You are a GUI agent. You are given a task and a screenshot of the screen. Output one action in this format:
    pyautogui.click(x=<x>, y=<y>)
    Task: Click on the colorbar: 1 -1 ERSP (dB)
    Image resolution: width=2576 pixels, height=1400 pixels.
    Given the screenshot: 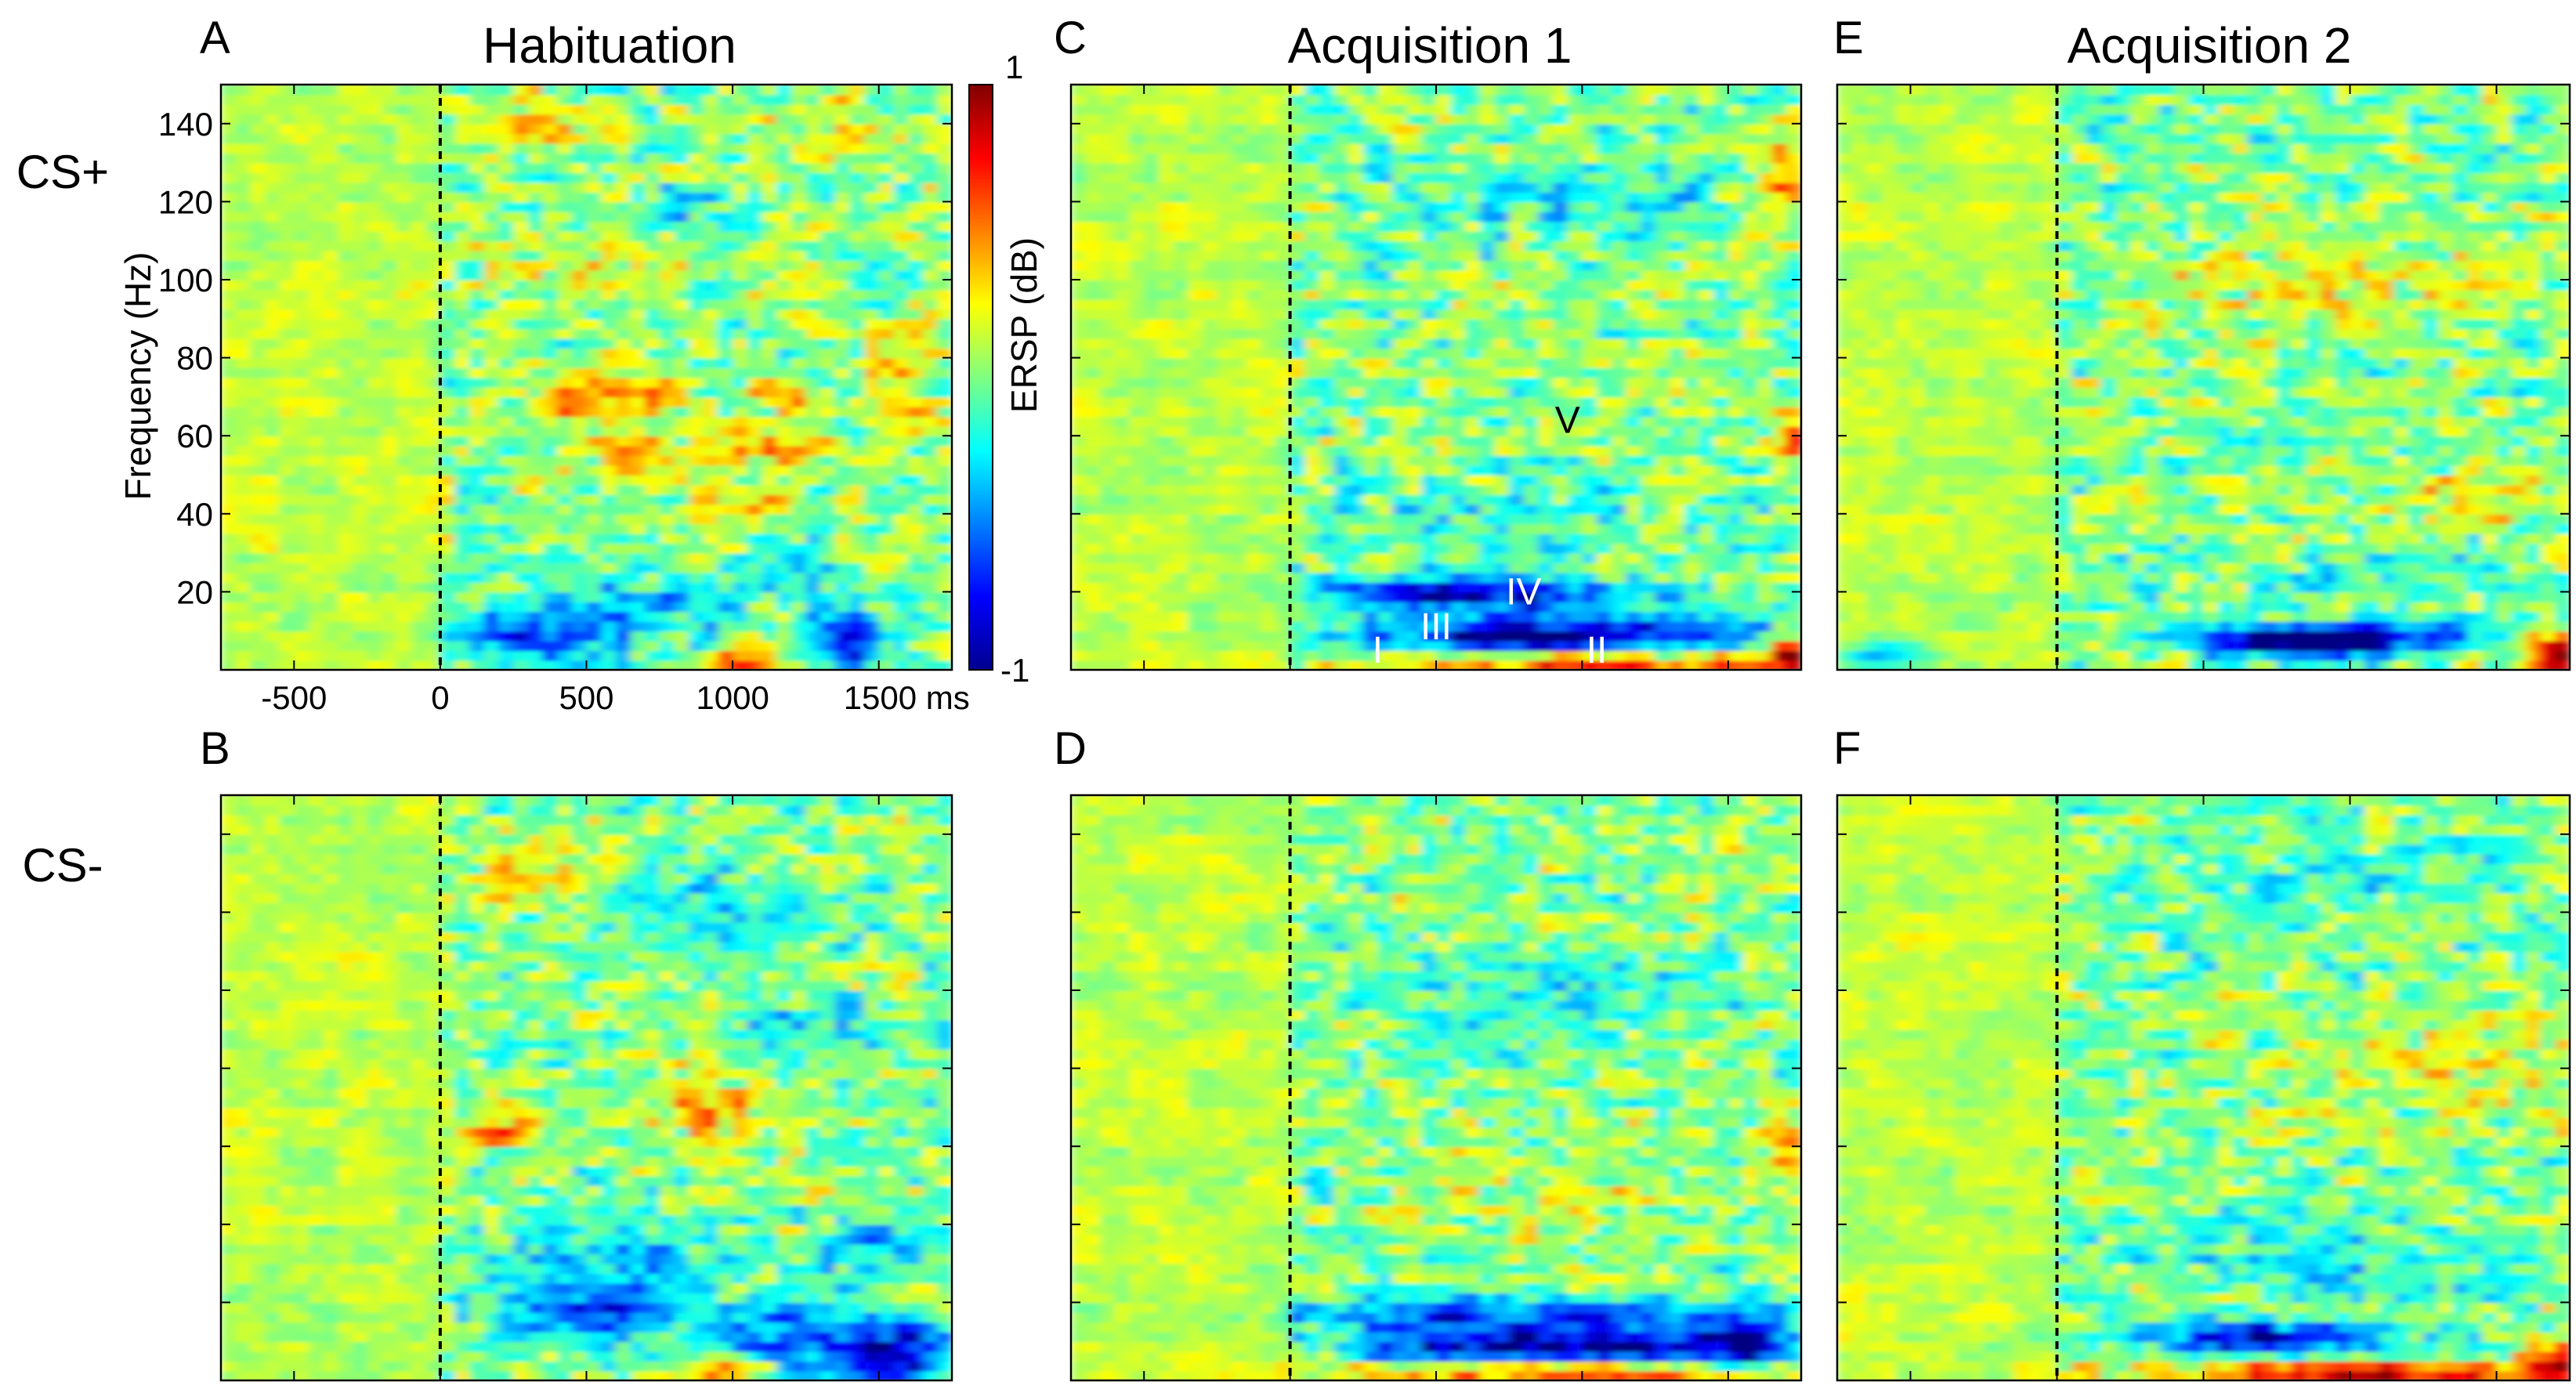 What is the action you would take?
    pyautogui.click(x=1006, y=369)
    